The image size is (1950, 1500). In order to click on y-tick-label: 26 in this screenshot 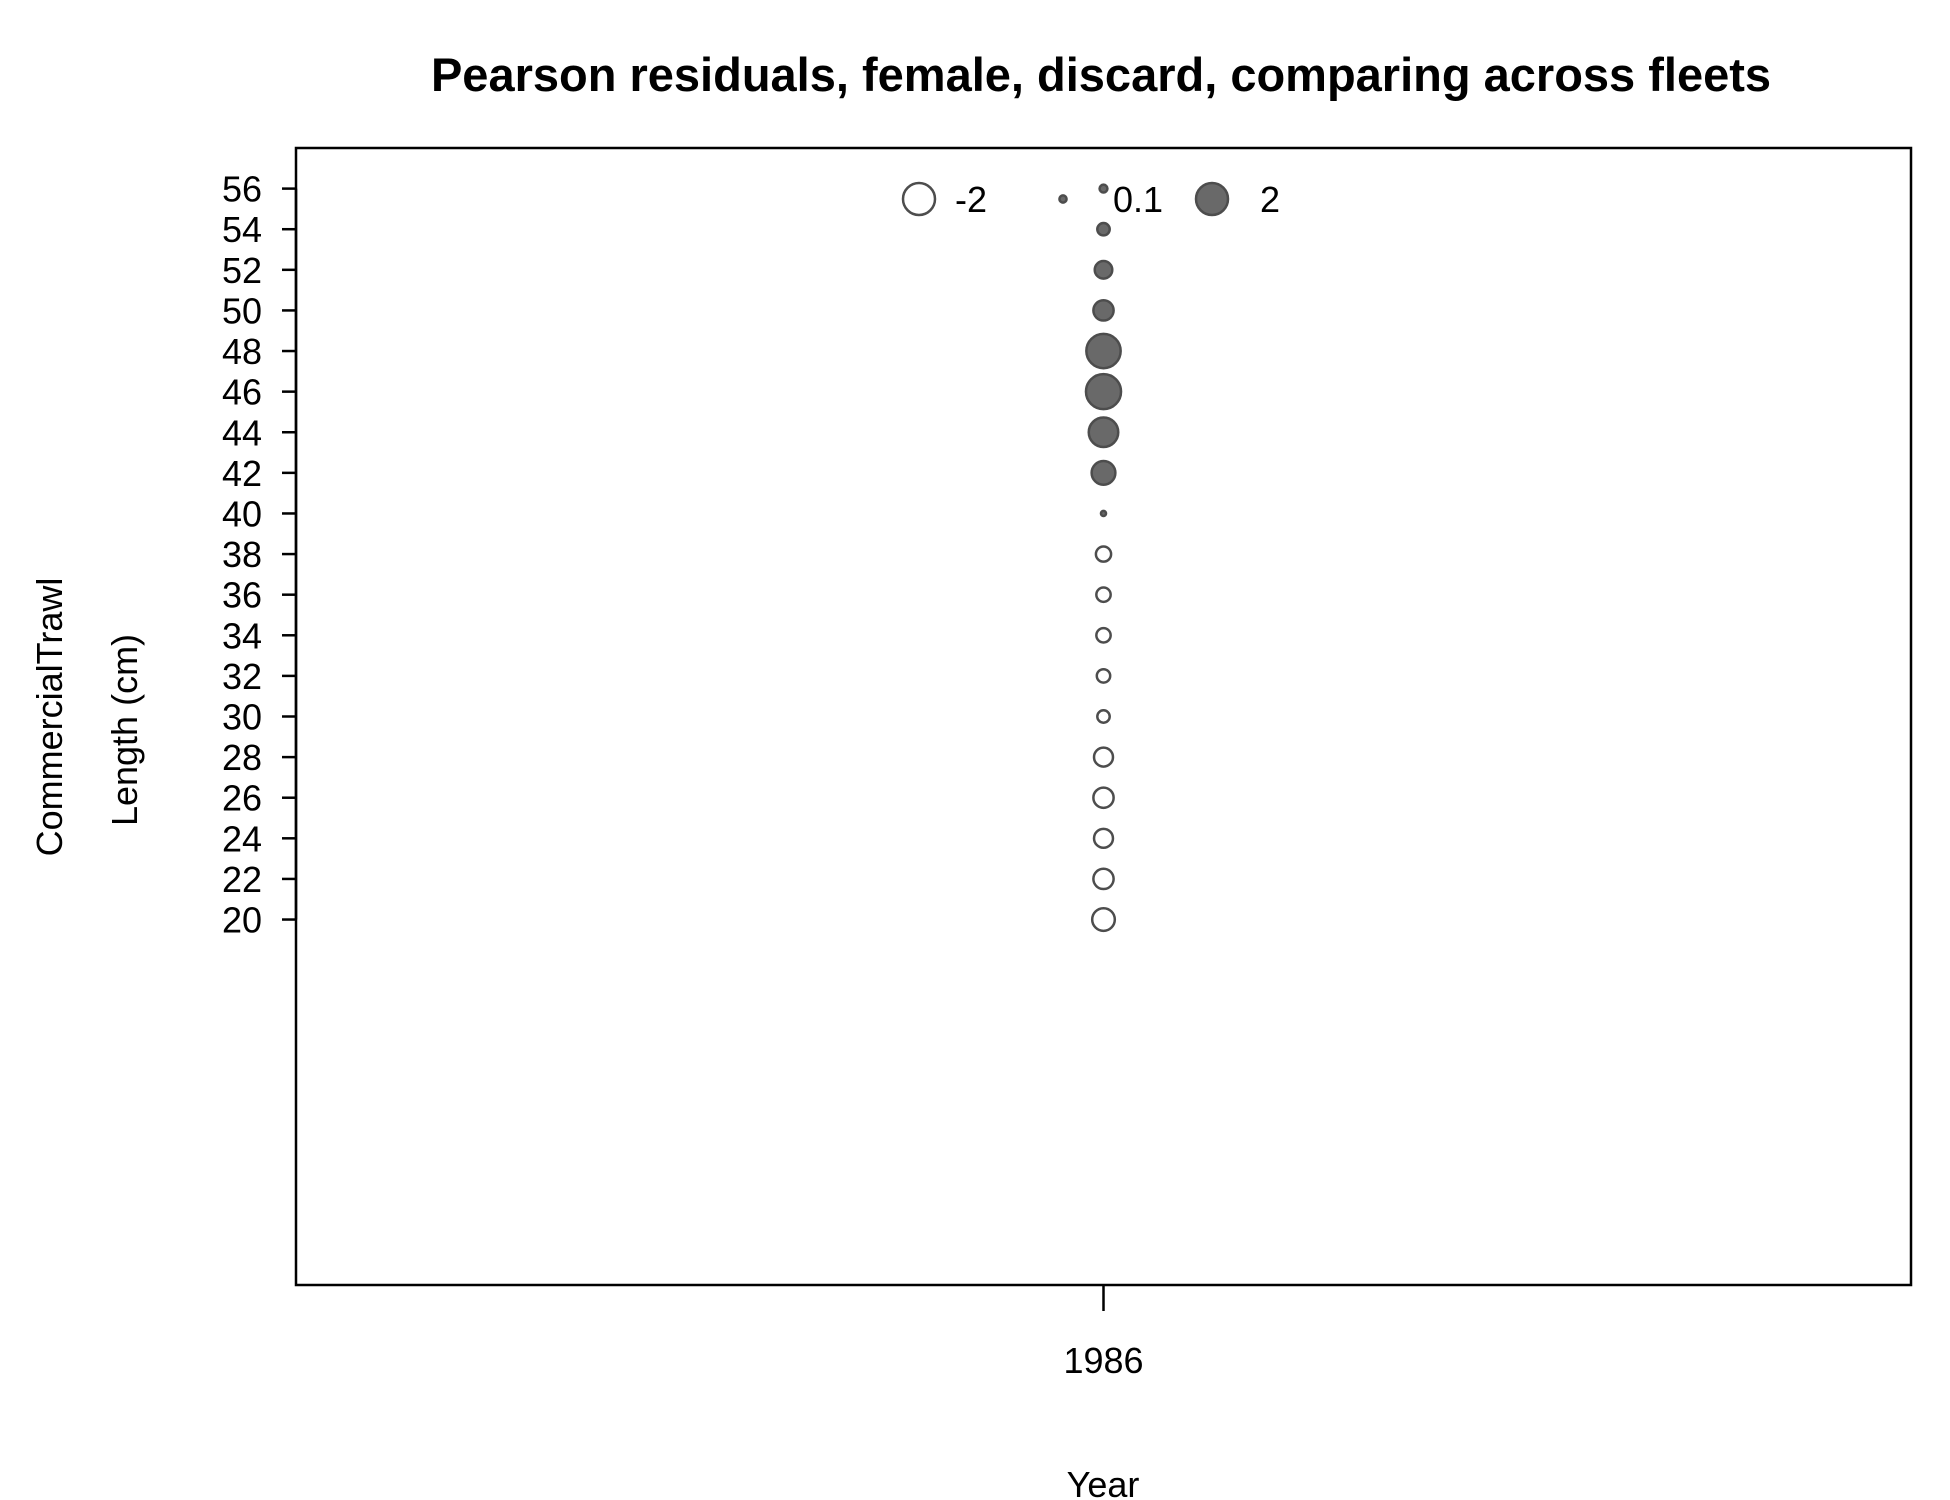, I will do `click(242, 798)`.